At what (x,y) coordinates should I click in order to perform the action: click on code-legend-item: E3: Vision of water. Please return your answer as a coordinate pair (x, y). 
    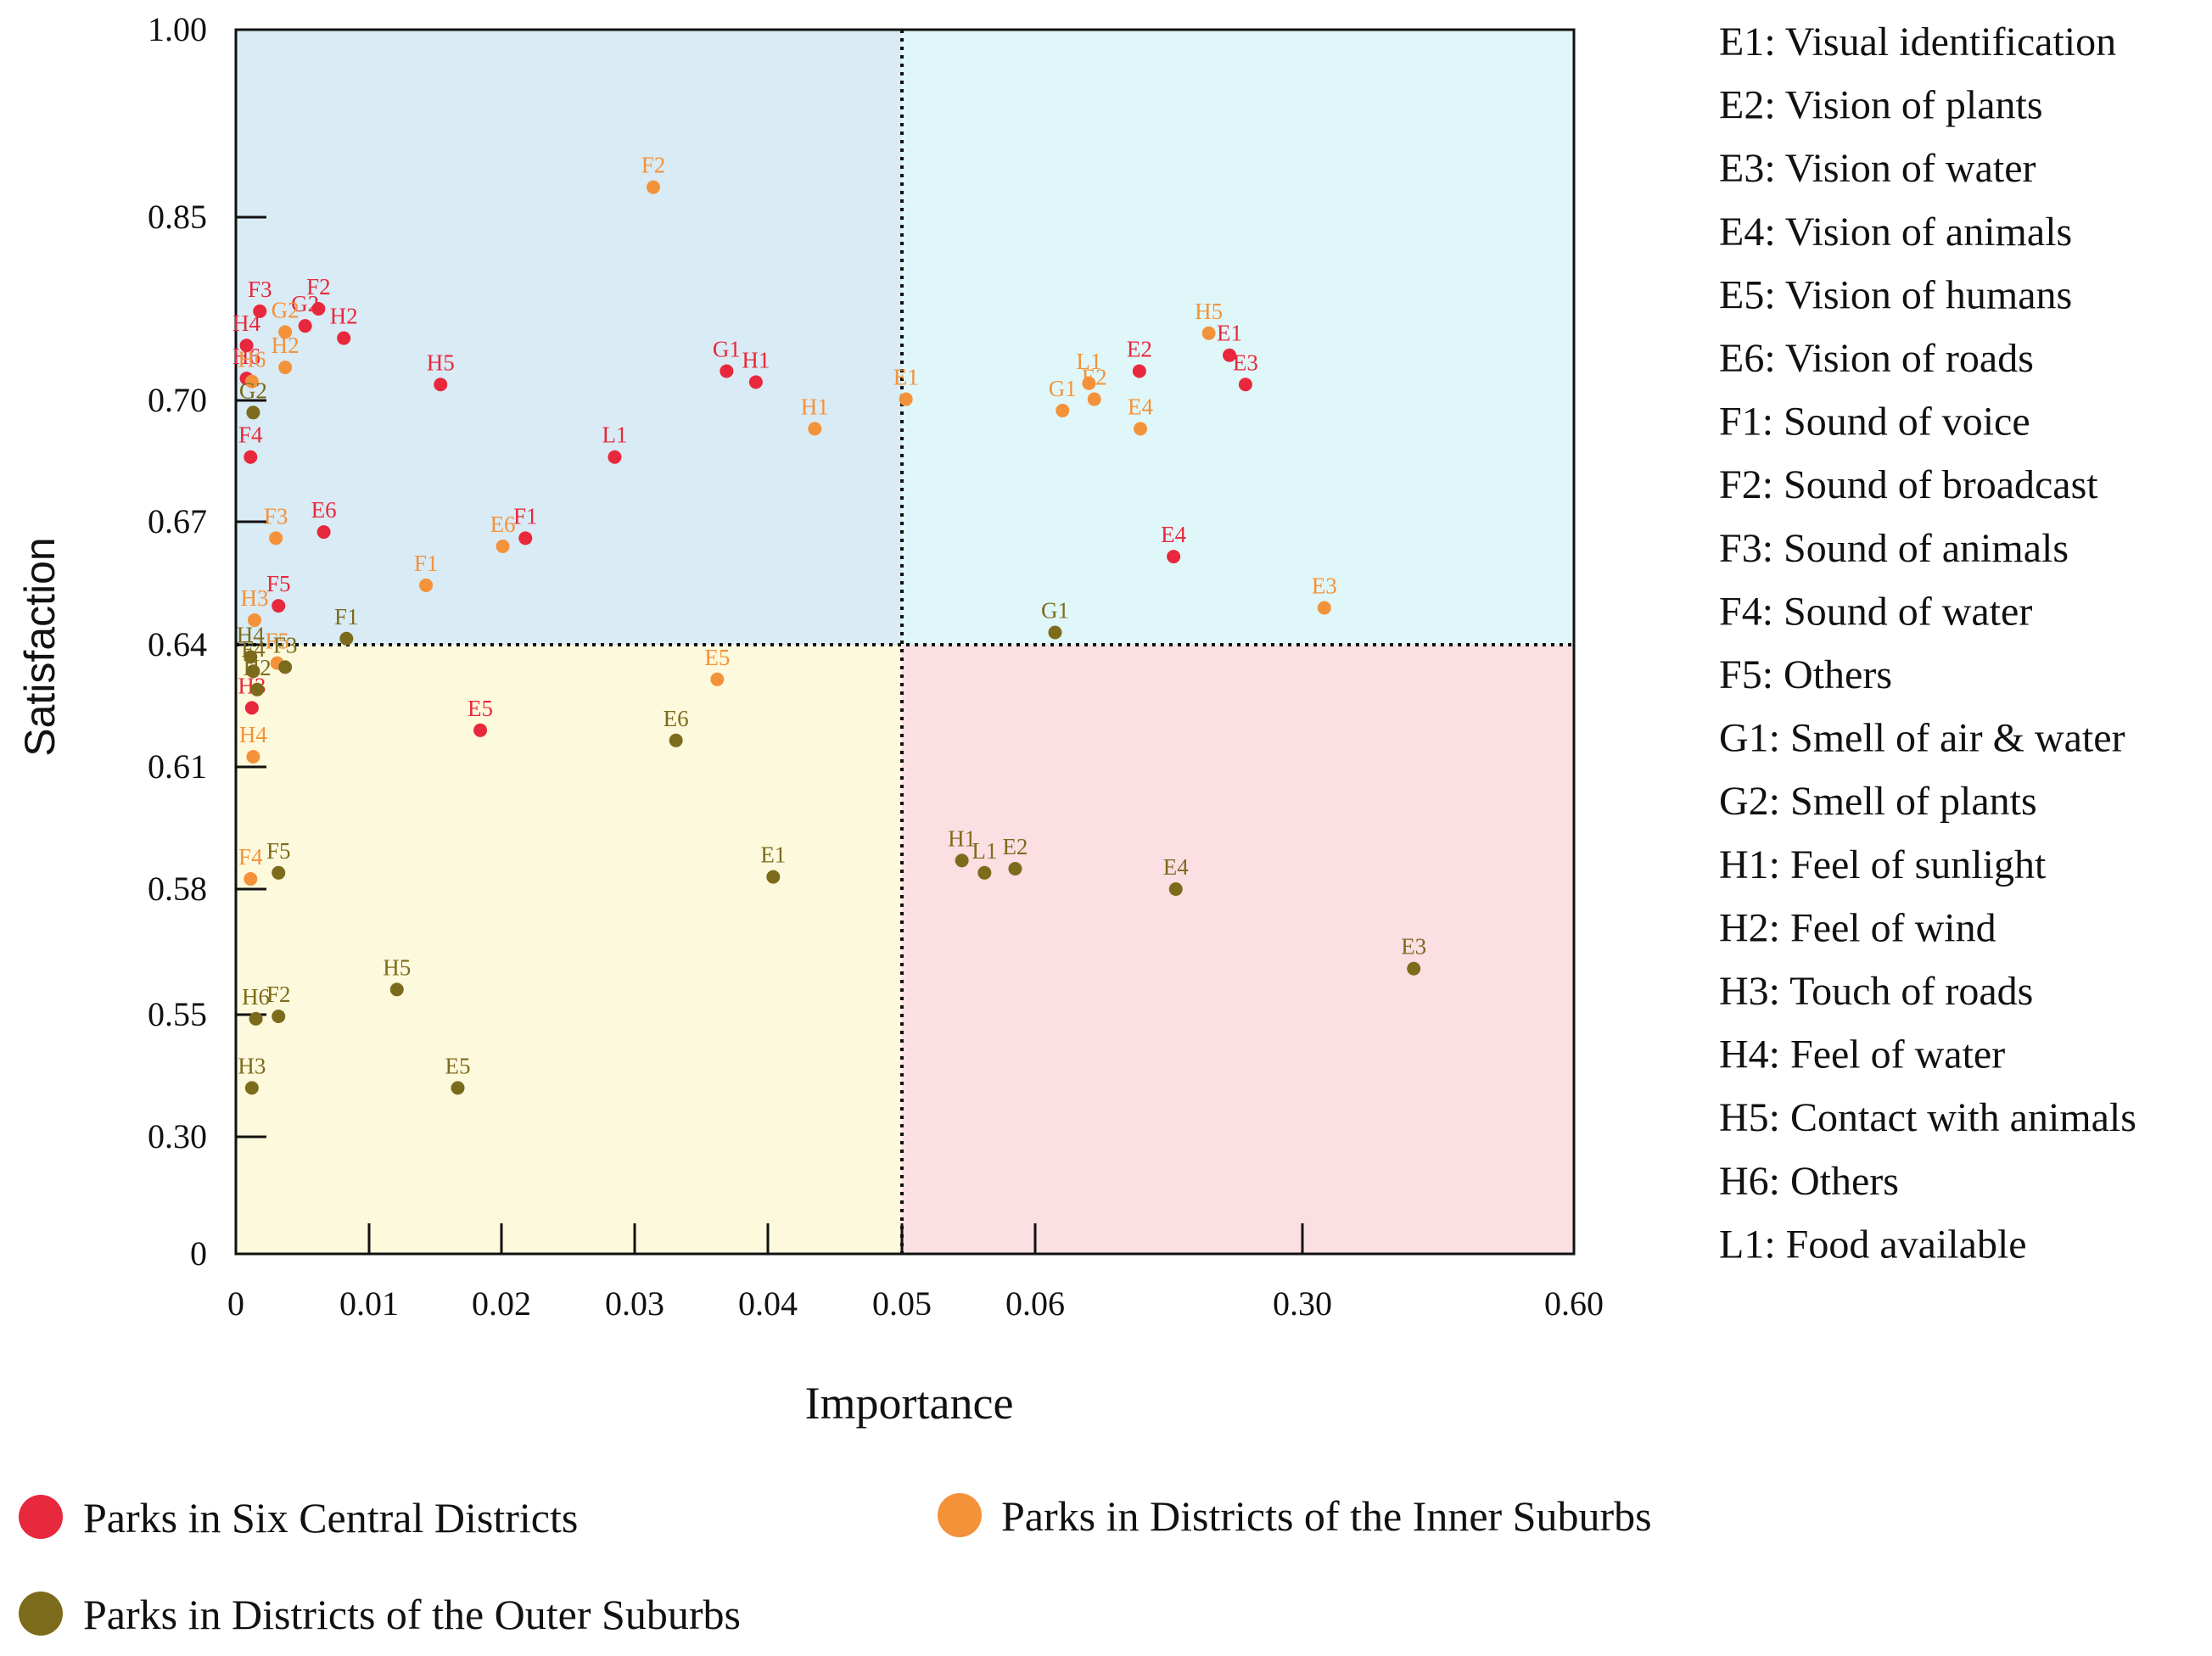
    Looking at the image, I should click on (1878, 168).